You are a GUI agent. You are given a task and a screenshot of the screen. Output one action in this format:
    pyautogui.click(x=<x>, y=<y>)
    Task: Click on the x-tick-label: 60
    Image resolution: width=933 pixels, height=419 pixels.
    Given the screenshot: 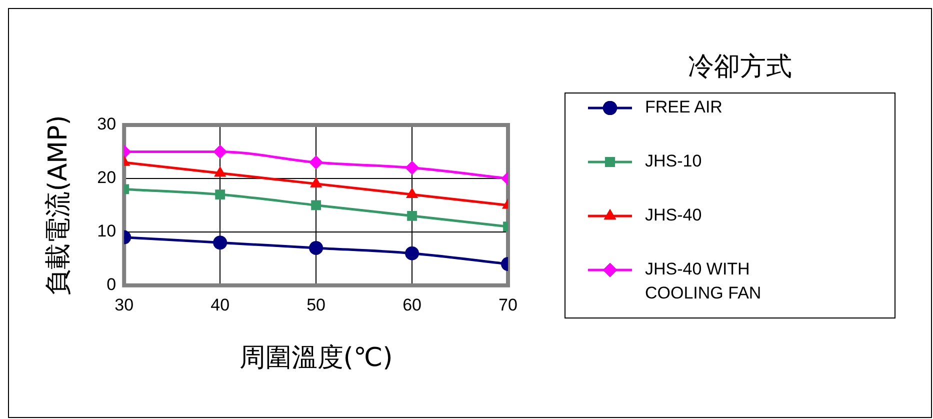 What is the action you would take?
    pyautogui.click(x=412, y=304)
    